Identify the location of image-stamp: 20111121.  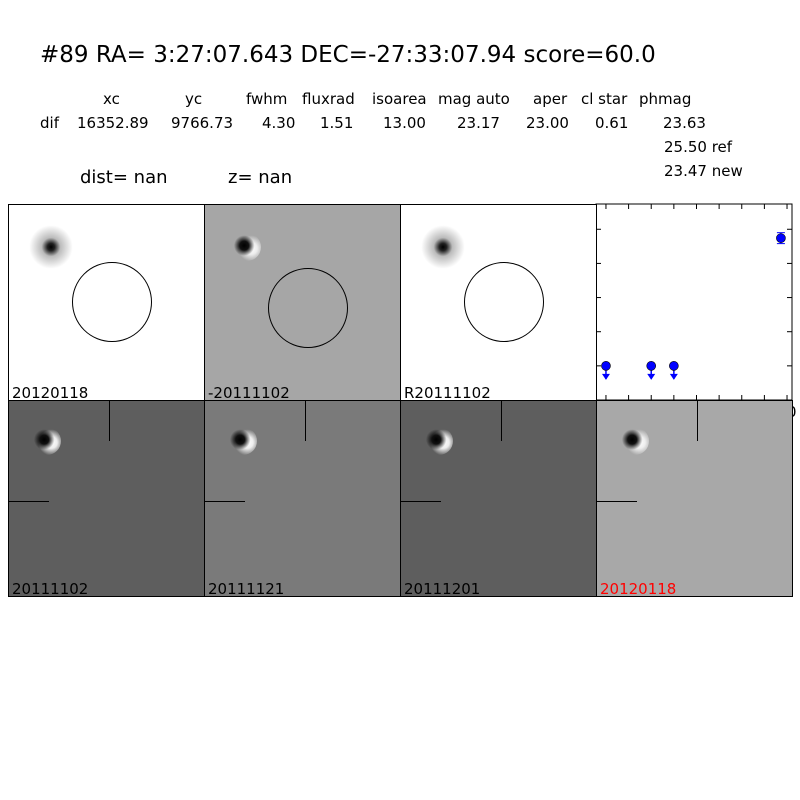
(302, 498).